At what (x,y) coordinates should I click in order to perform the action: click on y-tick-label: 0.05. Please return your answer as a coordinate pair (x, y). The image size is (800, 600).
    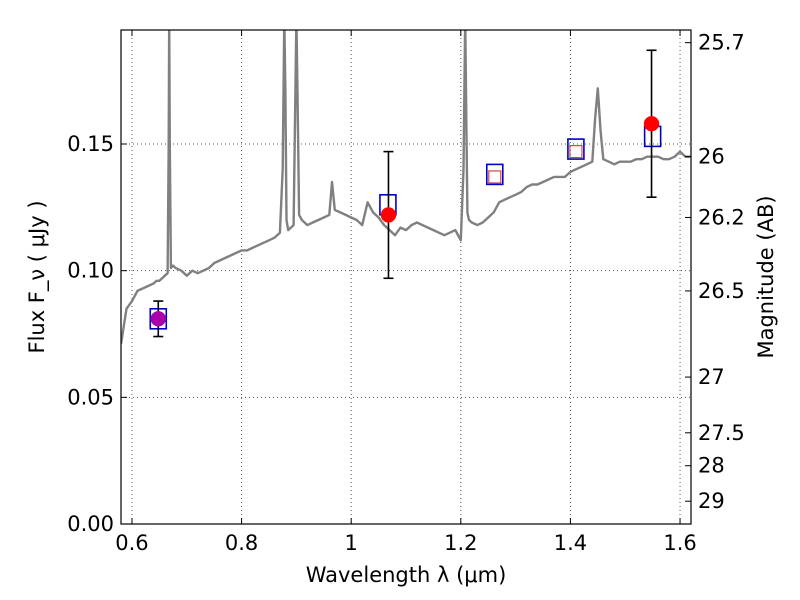
    Looking at the image, I should click on (90, 397).